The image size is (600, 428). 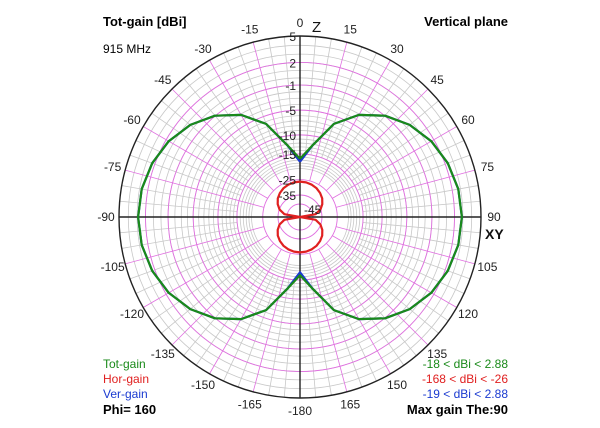 I want to click on angle-tick-label: -60, so click(x=132, y=120).